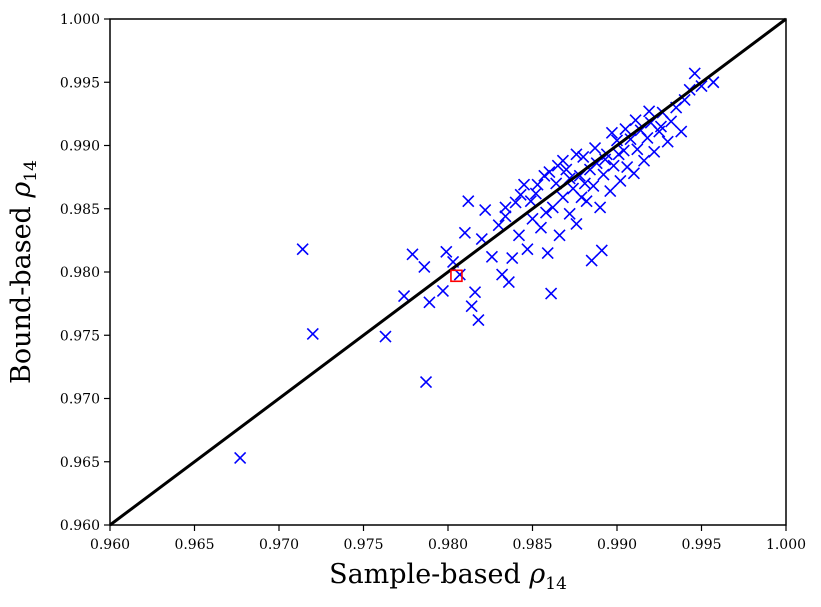 This screenshot has height=607, width=821. I want to click on y-tick-label: 0.990, so click(80, 147).